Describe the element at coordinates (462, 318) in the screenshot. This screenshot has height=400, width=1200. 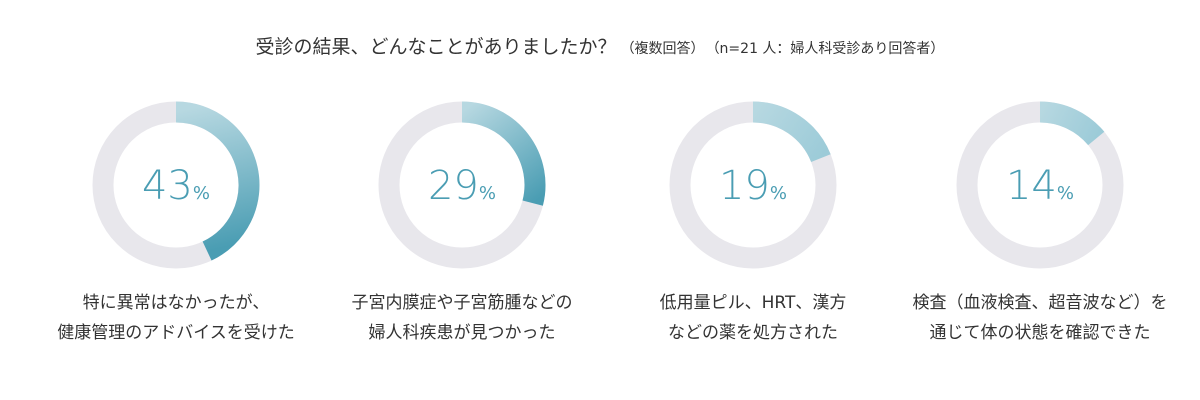
I see `donut-category-label: 子宮内膜症や子宮筋腫などの 婦人科疾患が見つかった` at that location.